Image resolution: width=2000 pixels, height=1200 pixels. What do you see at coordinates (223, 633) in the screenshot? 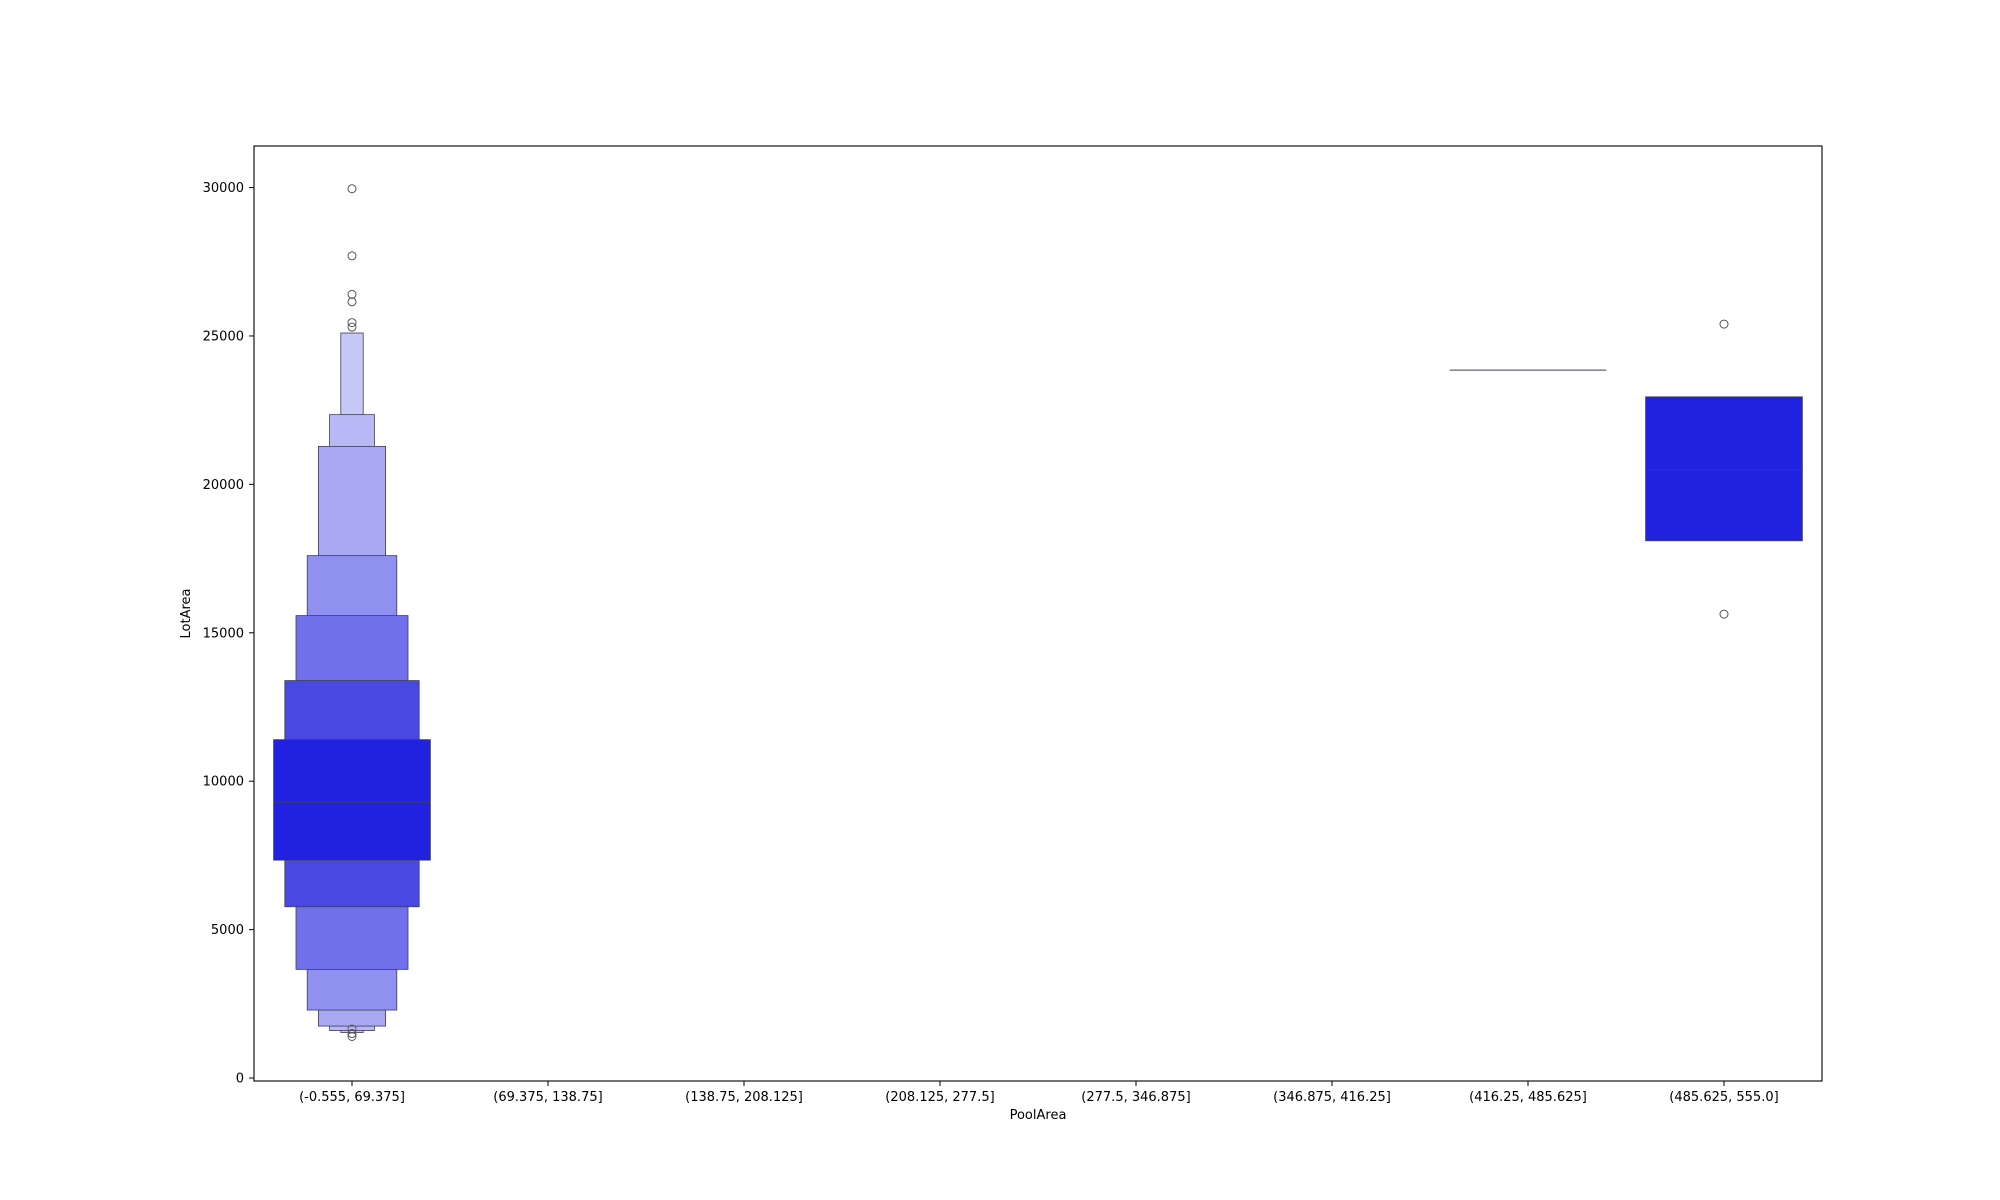
I see `y-tick-label: 15000` at bounding box center [223, 633].